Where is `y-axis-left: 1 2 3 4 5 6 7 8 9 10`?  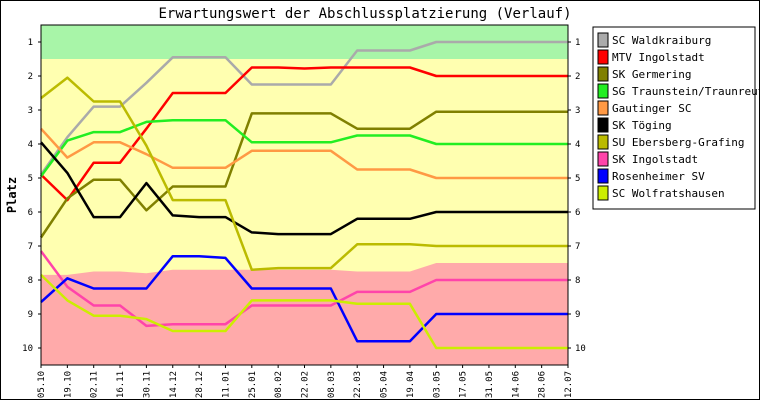 y-axis-left: 1 2 3 4 5 6 7 8 9 10 is located at coordinates (31, 196).